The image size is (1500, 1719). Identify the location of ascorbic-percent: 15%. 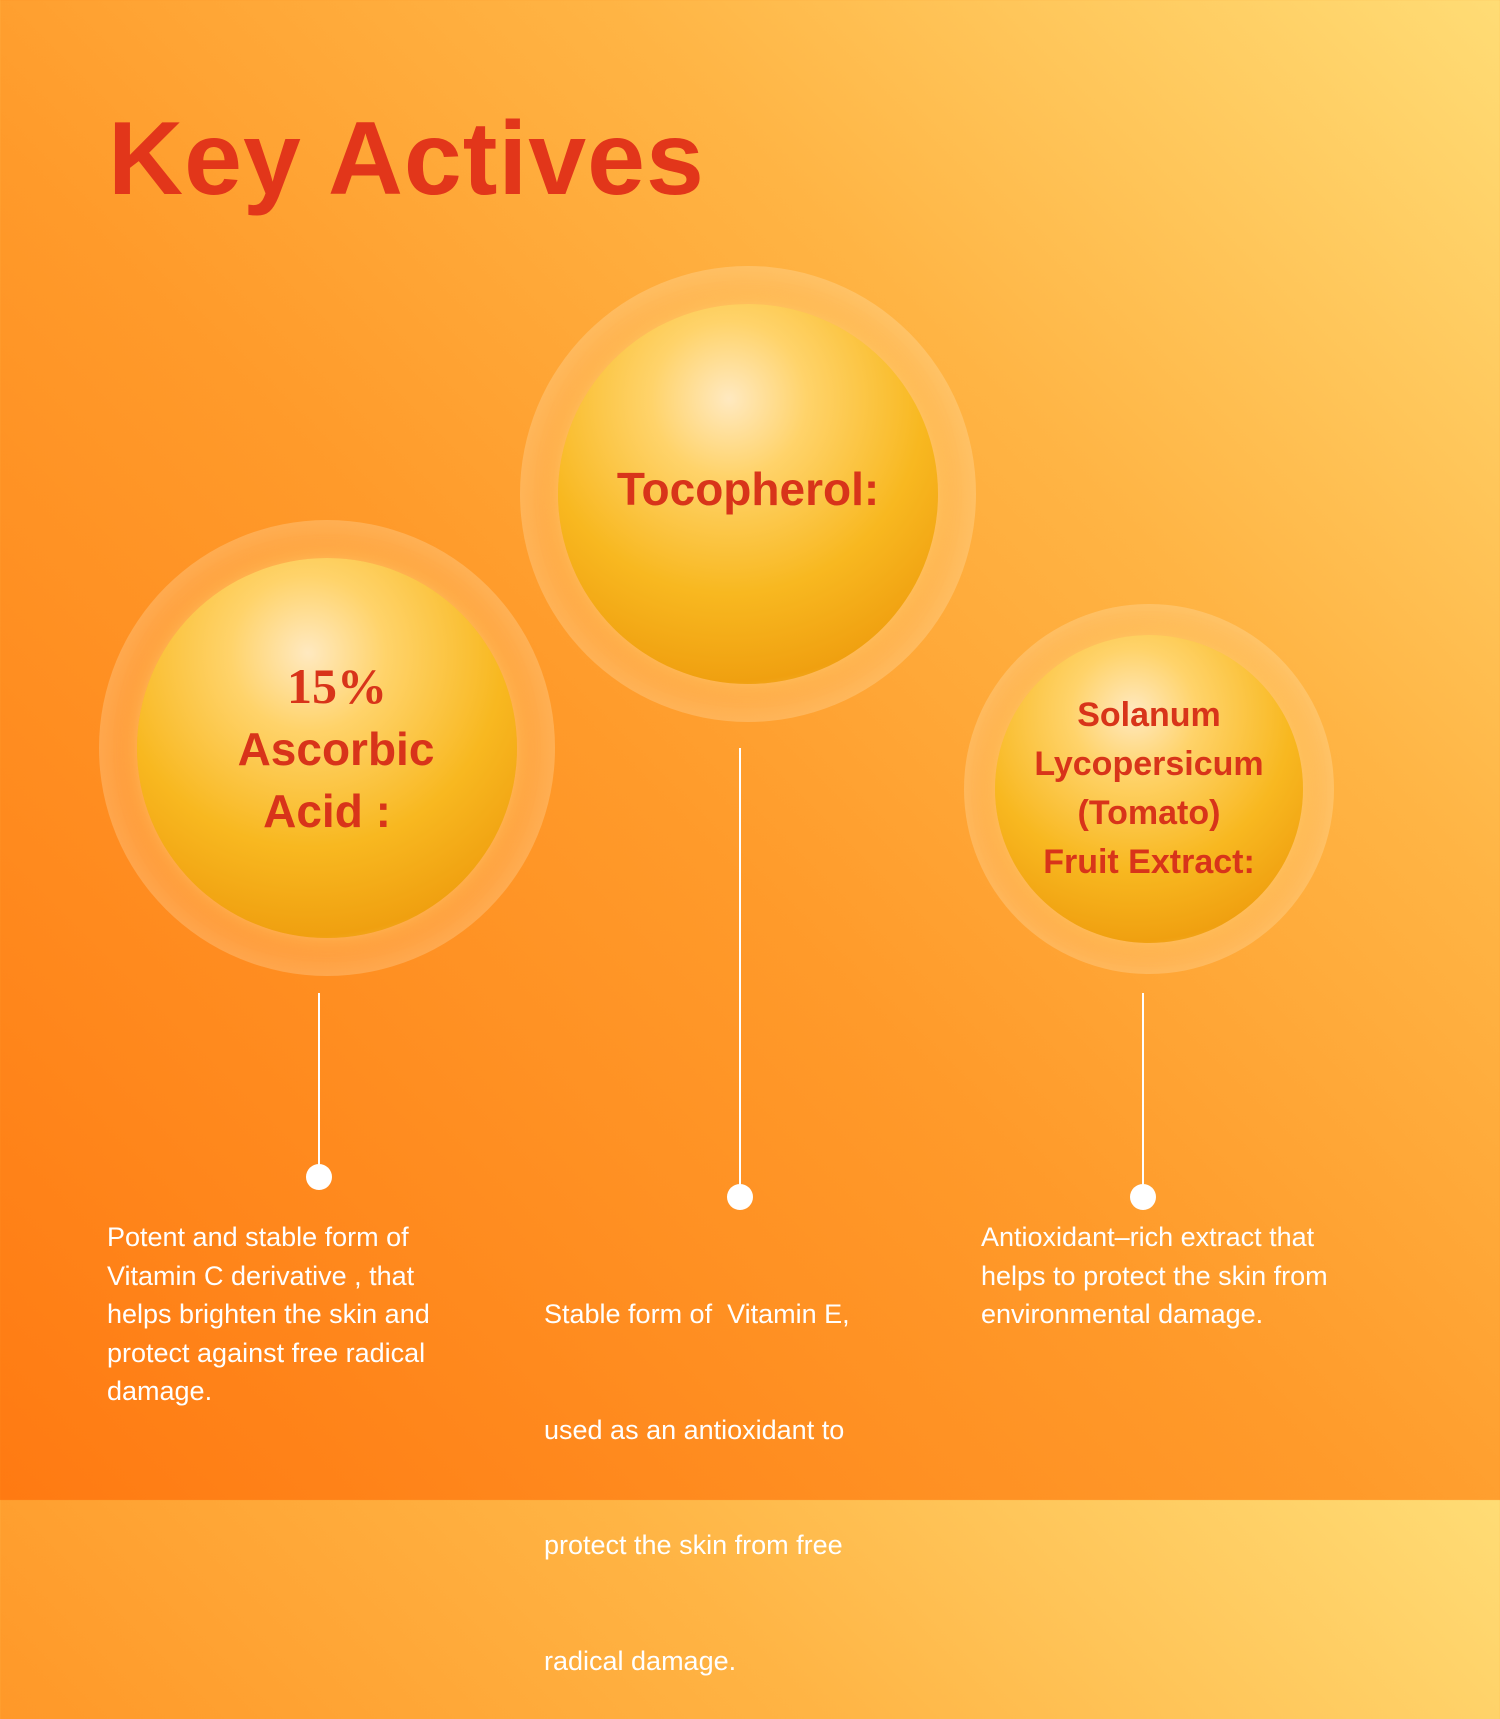
(337, 686).